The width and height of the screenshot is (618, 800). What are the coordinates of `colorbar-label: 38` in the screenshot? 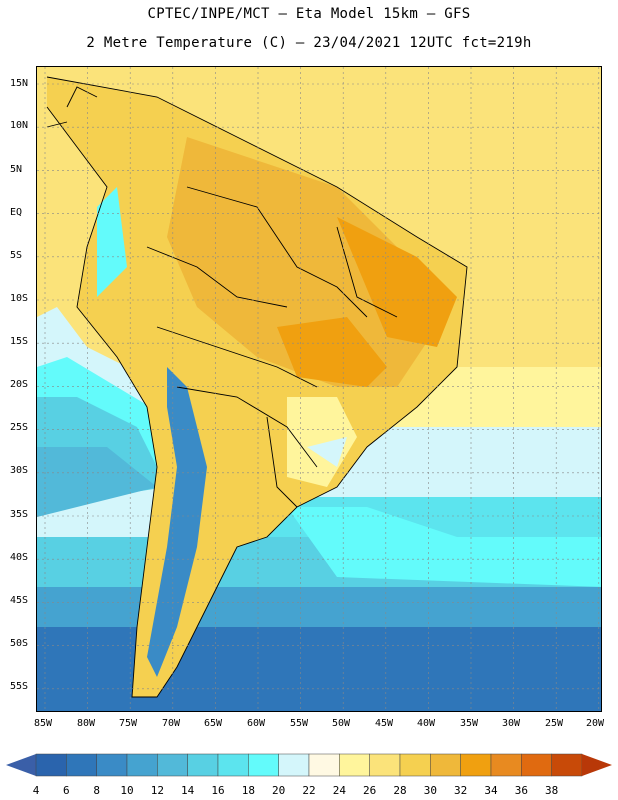 It's located at (552, 790).